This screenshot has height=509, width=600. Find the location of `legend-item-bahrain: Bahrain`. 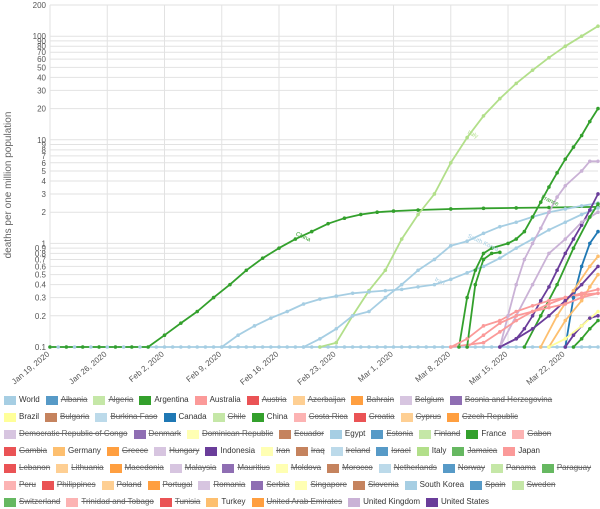

legend-item-bahrain: Bahrain is located at coordinates (372, 400).